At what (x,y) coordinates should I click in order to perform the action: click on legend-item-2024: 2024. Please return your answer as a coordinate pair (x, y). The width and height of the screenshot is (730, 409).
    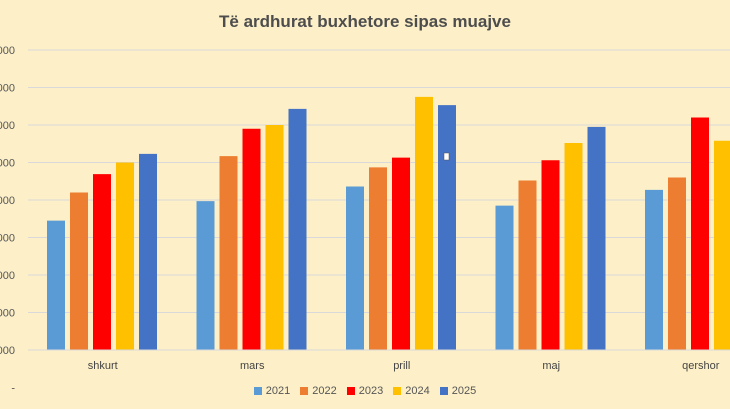
    Looking at the image, I should click on (411, 391).